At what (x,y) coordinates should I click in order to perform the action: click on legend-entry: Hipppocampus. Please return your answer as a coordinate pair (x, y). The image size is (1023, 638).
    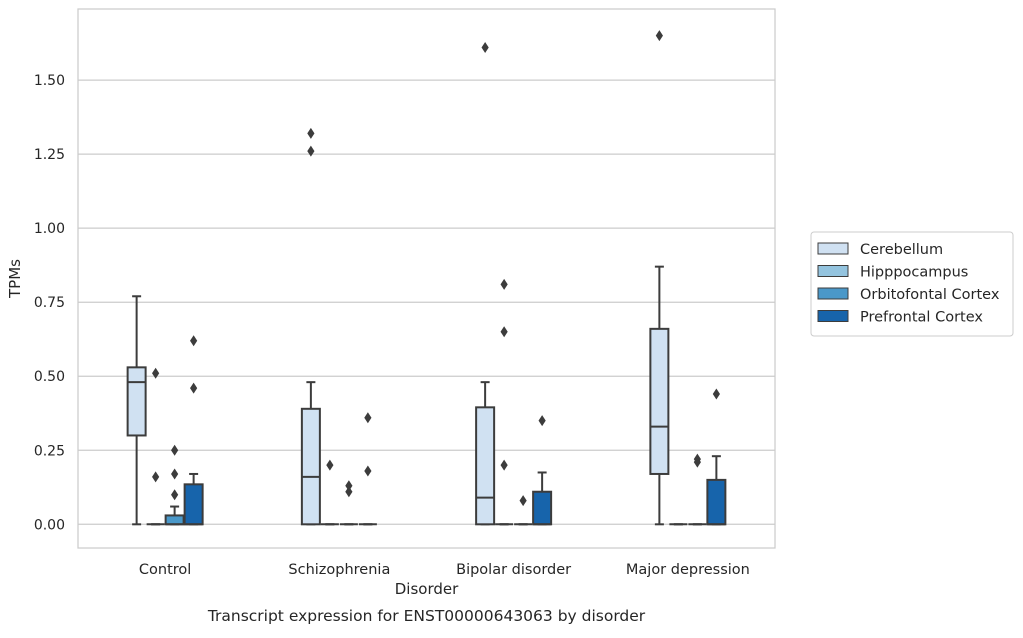
    Looking at the image, I should click on (892, 273).